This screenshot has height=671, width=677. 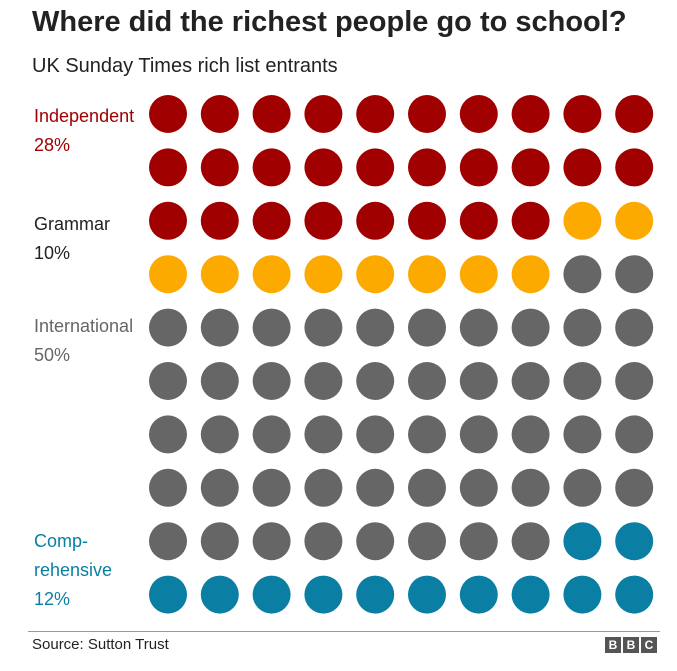 I want to click on label-independent: Independent 28%, so click(x=84, y=131).